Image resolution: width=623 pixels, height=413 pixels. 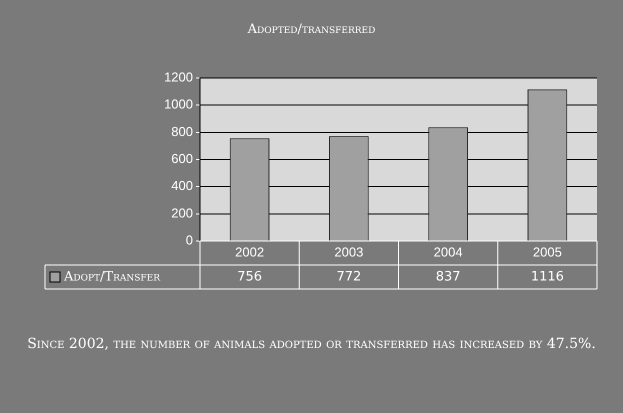 I want to click on y-tick-label: 200, so click(x=182, y=212).